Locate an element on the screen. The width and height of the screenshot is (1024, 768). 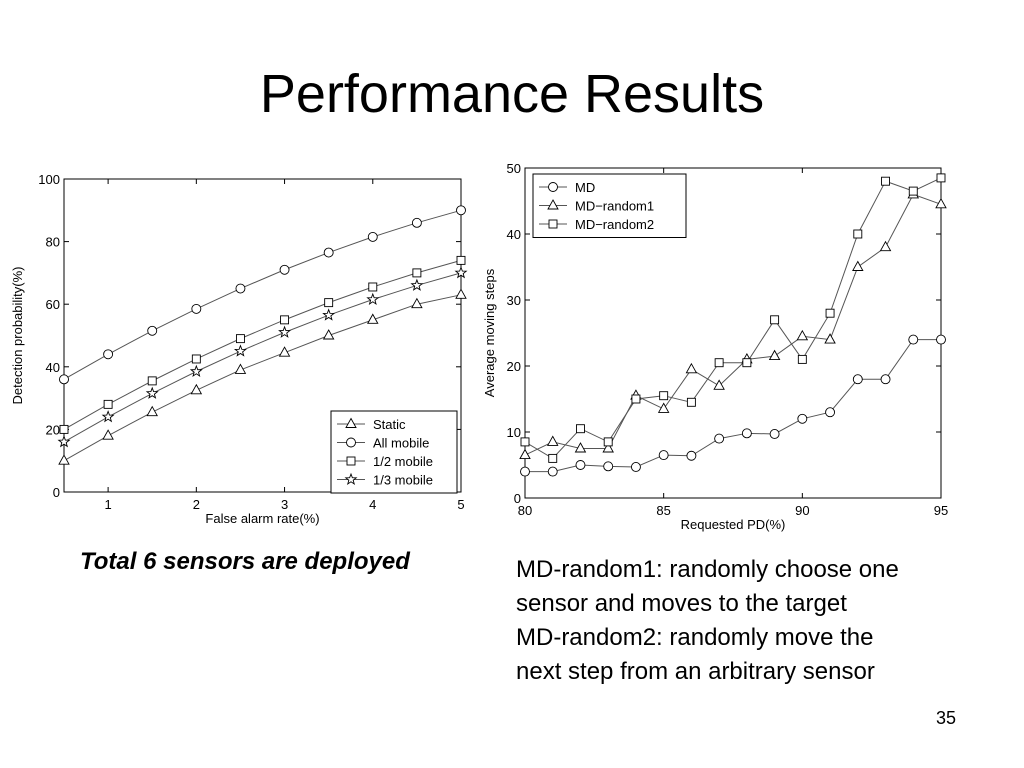
series-1-3-mobile is located at coordinates (262, 357).